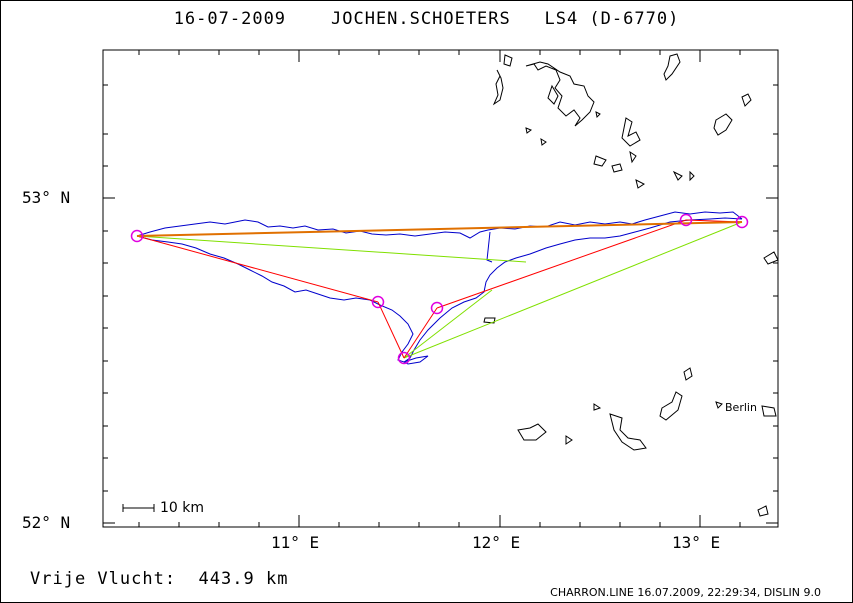 The height and width of the screenshot is (603, 853). Describe the element at coordinates (612, 19) in the screenshot. I see `title-glider: LS4 (D-6770)` at that location.